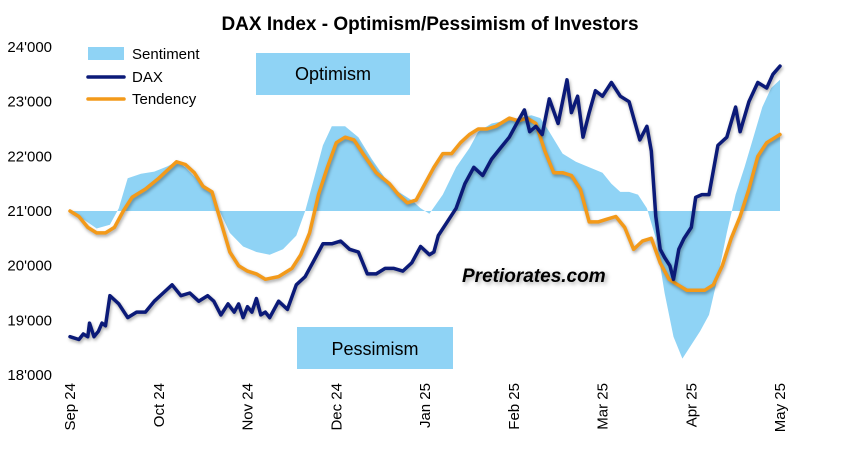 The height and width of the screenshot is (455, 852). I want to click on x-tick-label: Sep 24, so click(70, 407).